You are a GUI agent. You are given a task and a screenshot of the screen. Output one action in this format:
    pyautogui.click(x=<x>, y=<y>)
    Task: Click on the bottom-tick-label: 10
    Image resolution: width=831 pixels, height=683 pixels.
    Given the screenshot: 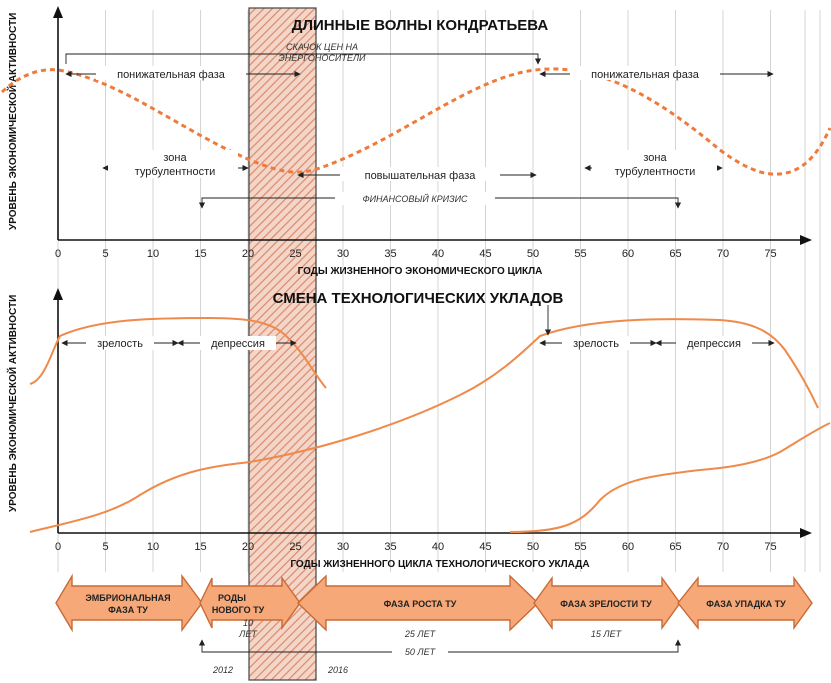 What is the action you would take?
    pyautogui.click(x=153, y=547)
    